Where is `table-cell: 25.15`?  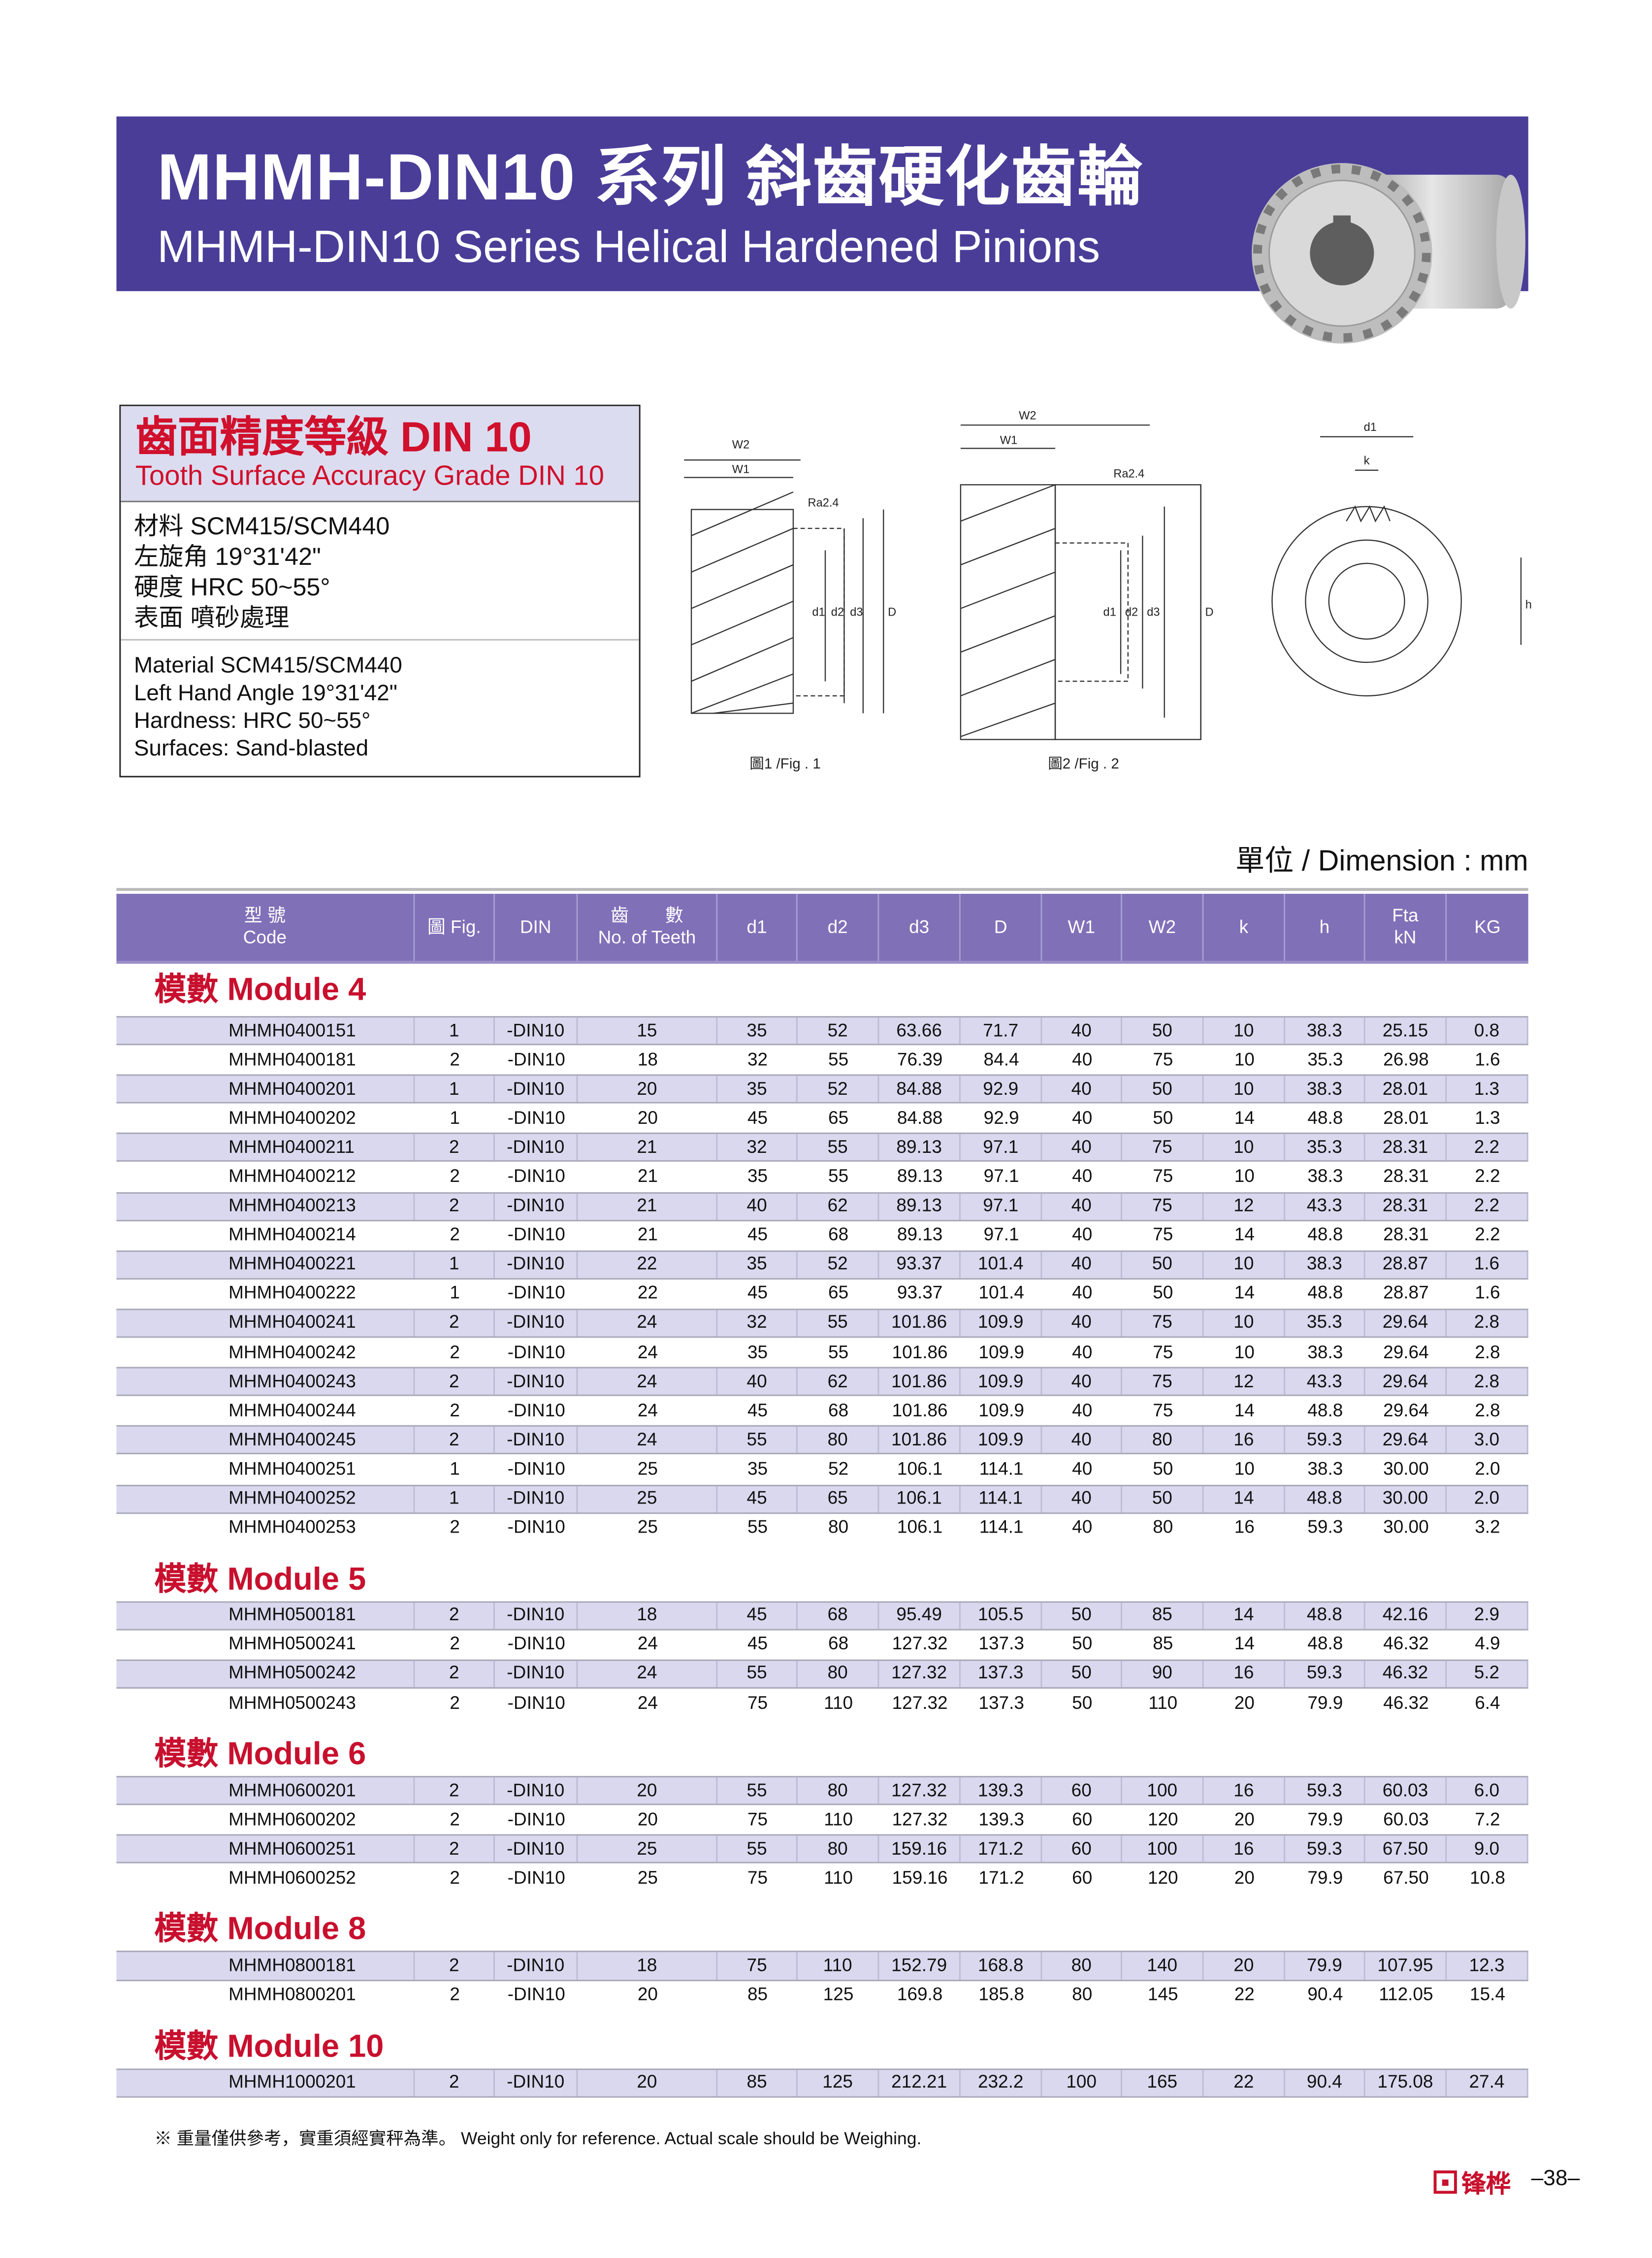
table-cell: 25.15 is located at coordinates (1406, 1030).